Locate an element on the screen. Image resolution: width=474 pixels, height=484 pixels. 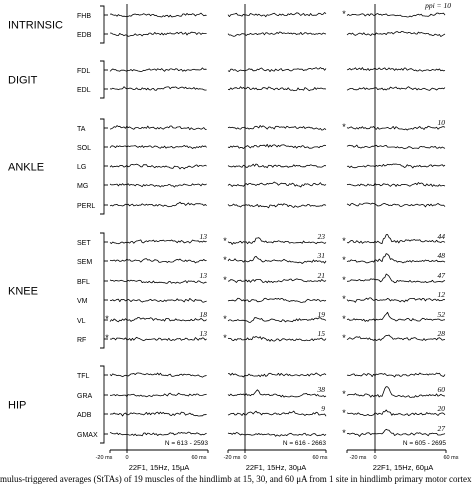
muscle-label-bfl: BFL is located at coordinates (83, 282).